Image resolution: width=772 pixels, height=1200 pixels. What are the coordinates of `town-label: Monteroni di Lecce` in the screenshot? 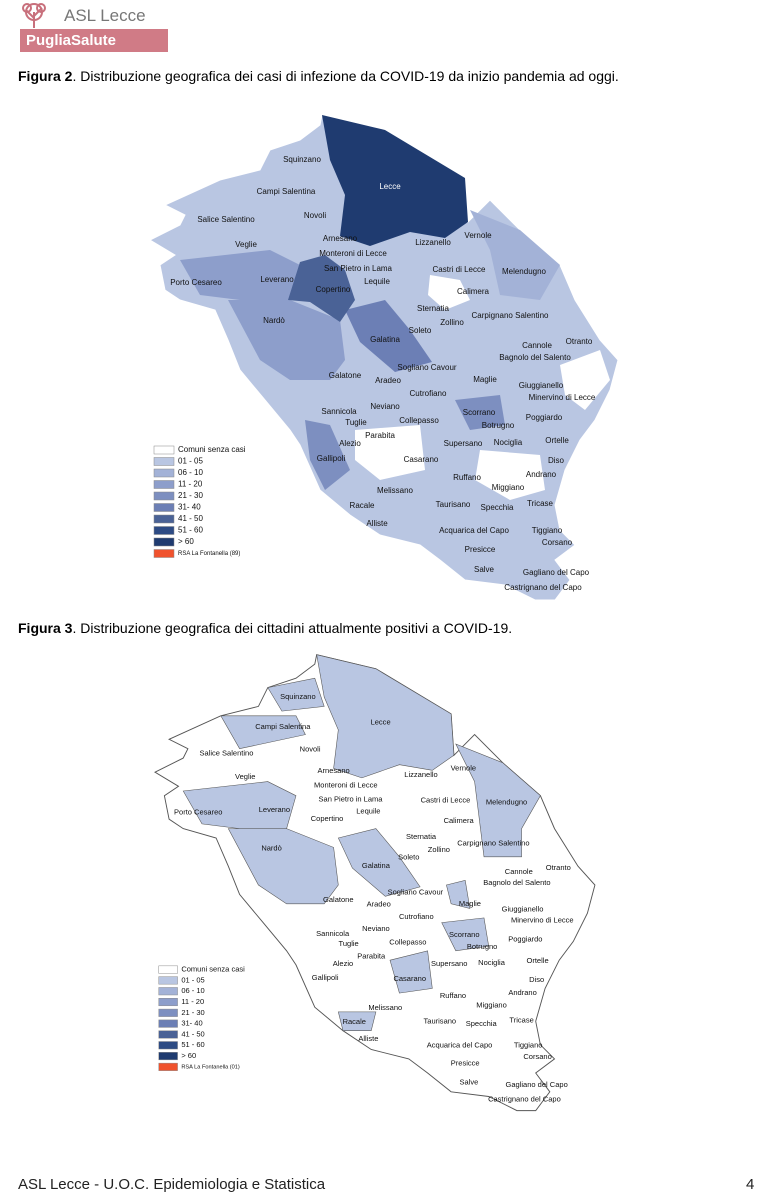 It's located at (346, 784).